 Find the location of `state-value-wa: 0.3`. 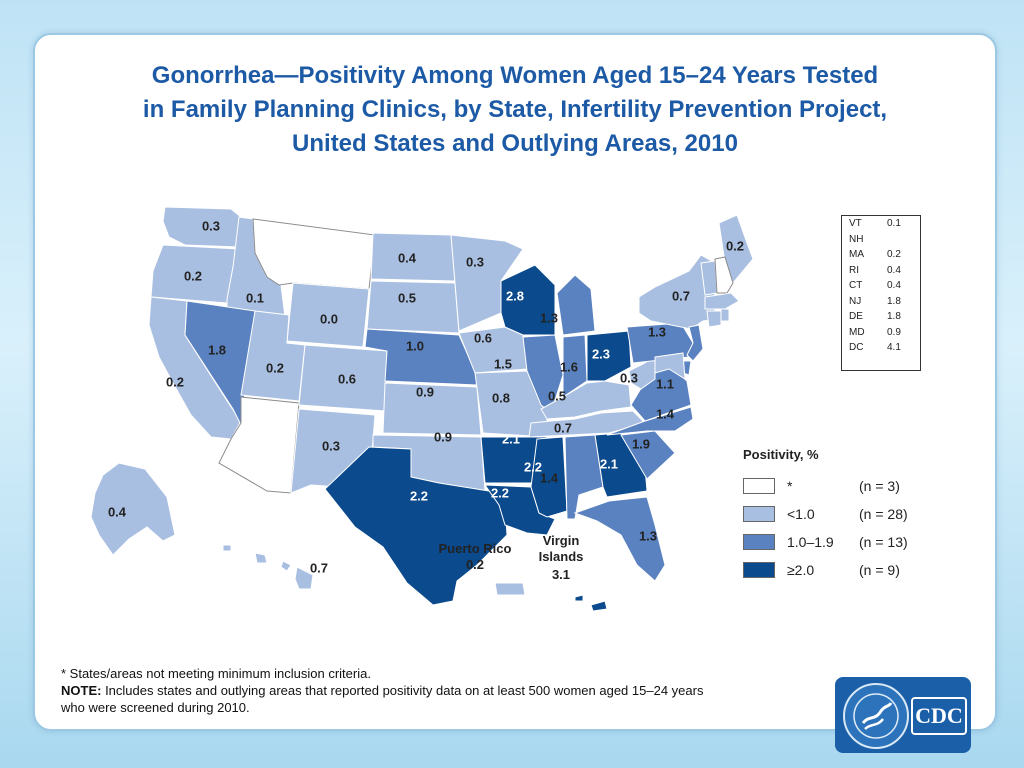

state-value-wa: 0.3 is located at coordinates (211, 225).